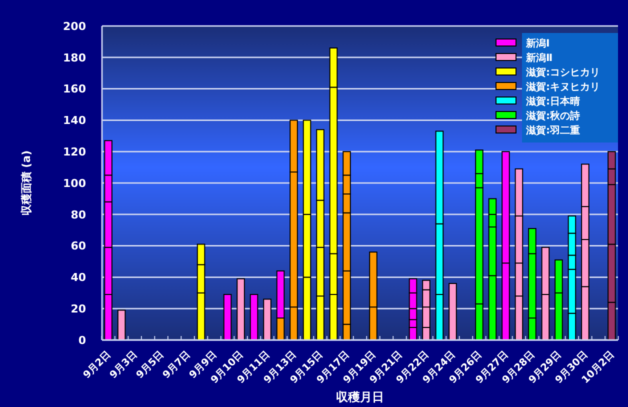 The width and height of the screenshot is (628, 407). What do you see at coordinates (78, 215) in the screenshot?
I see `y-tick-label: 80` at bounding box center [78, 215].